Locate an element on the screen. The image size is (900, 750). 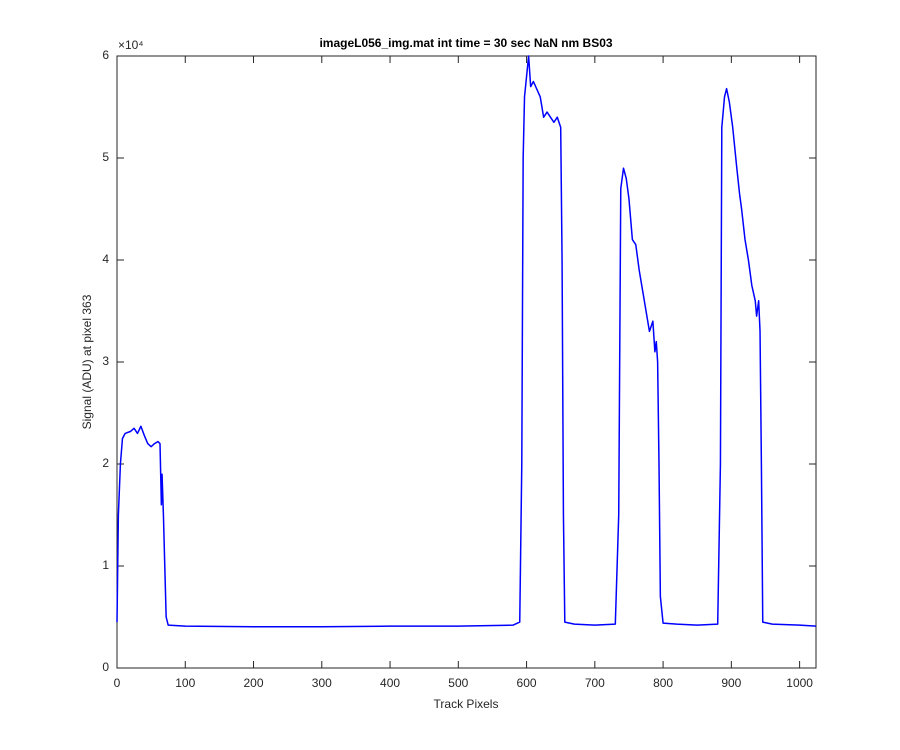
x-tick-label: 400 is located at coordinates (390, 683).